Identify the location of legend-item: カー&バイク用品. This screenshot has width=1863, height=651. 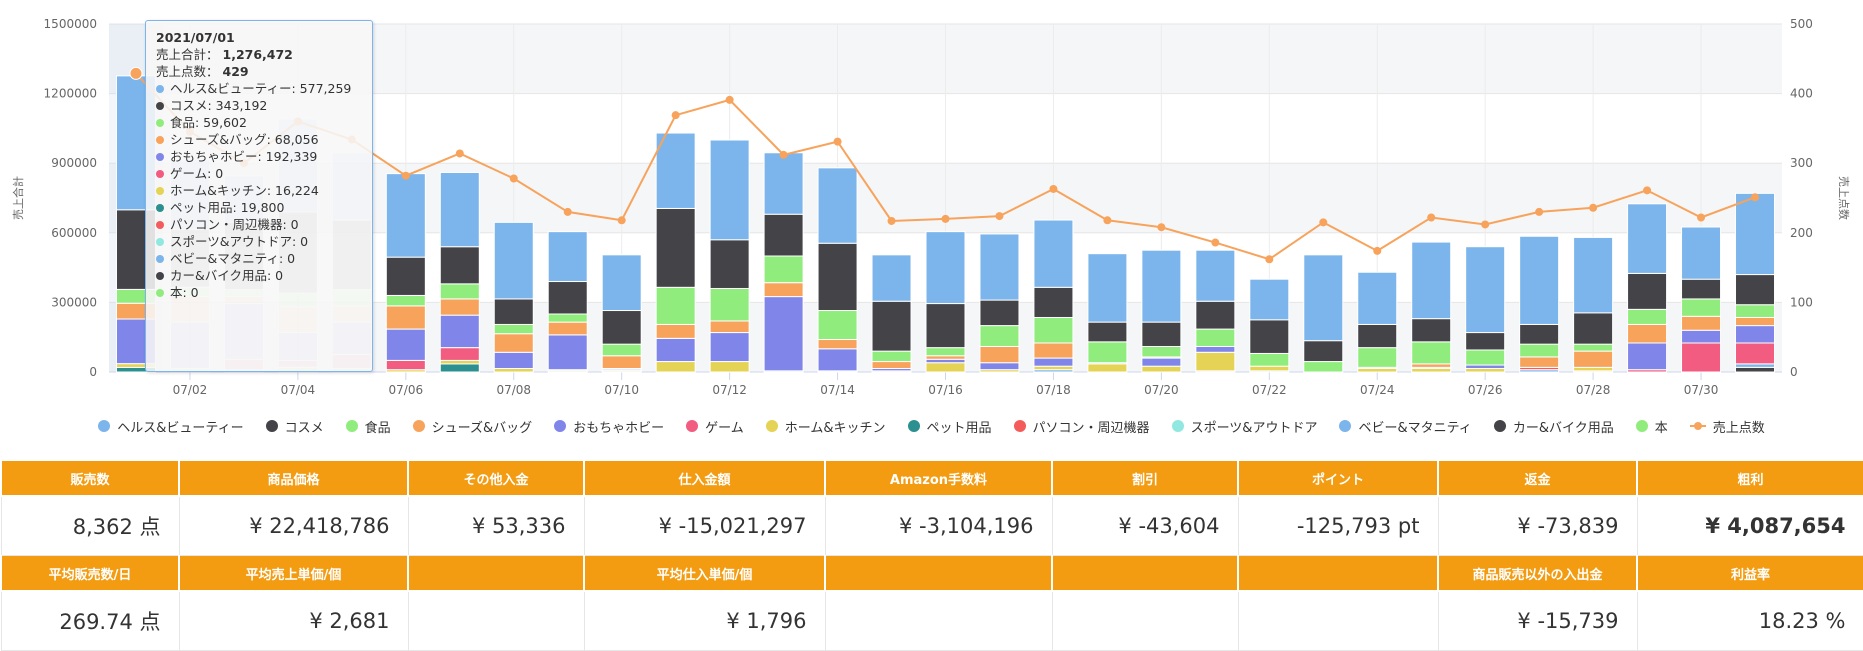
(1553, 426).